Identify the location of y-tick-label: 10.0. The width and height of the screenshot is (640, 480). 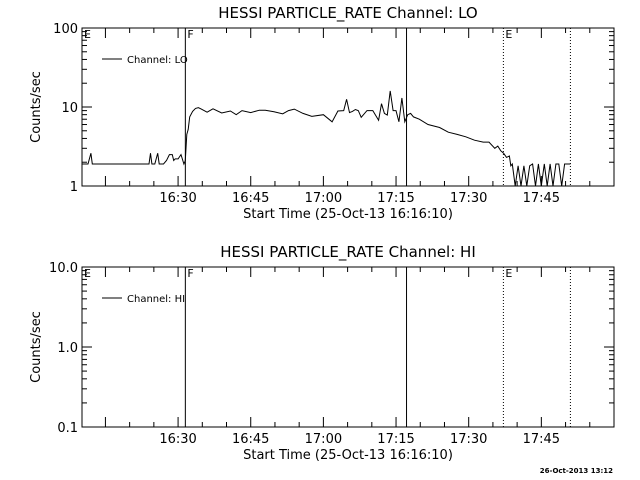
(63, 268).